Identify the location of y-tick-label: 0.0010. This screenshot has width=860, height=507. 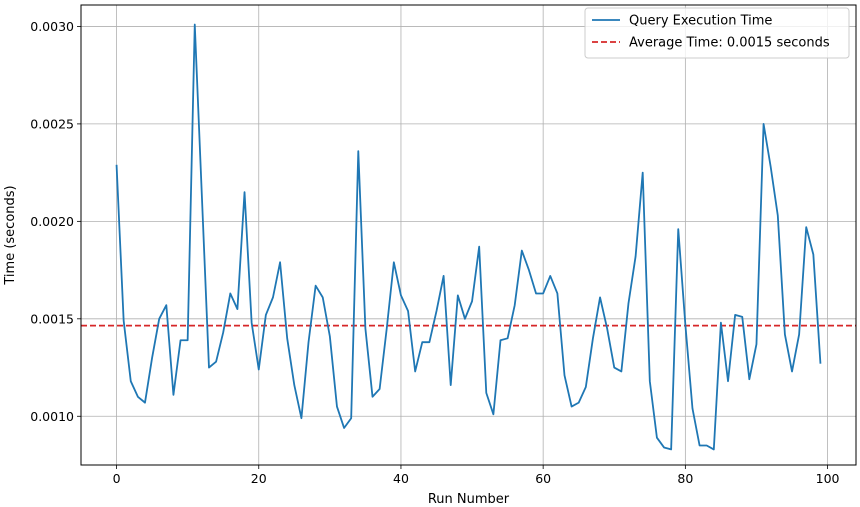
(52, 416).